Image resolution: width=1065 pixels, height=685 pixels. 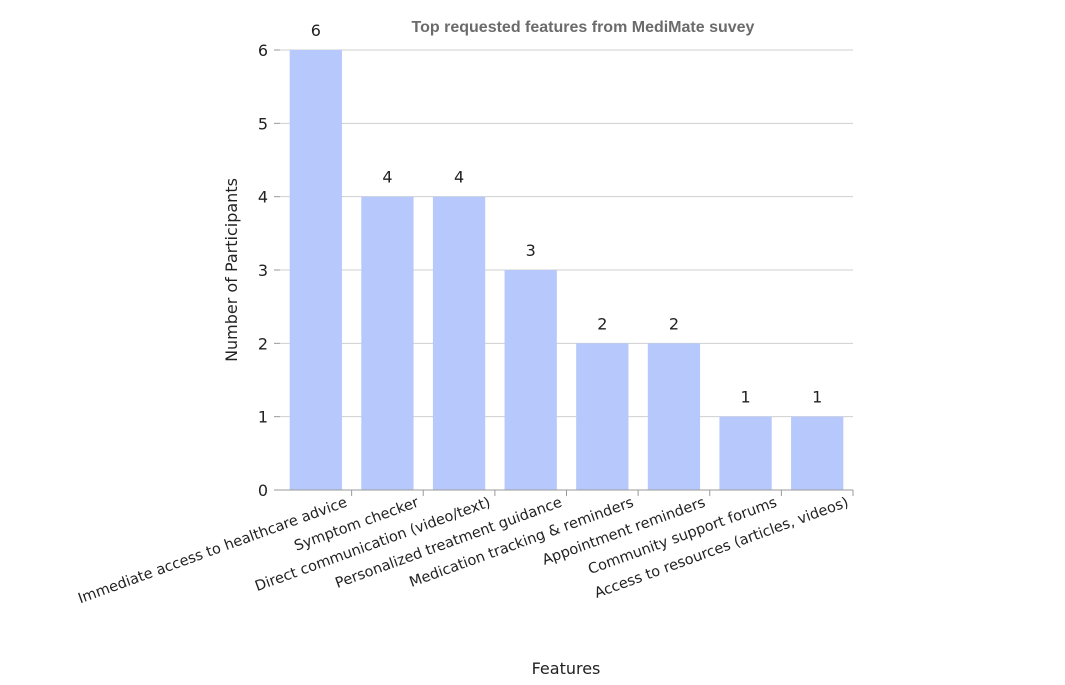 What do you see at coordinates (263, 123) in the screenshot?
I see `y-tick-label: 5` at bounding box center [263, 123].